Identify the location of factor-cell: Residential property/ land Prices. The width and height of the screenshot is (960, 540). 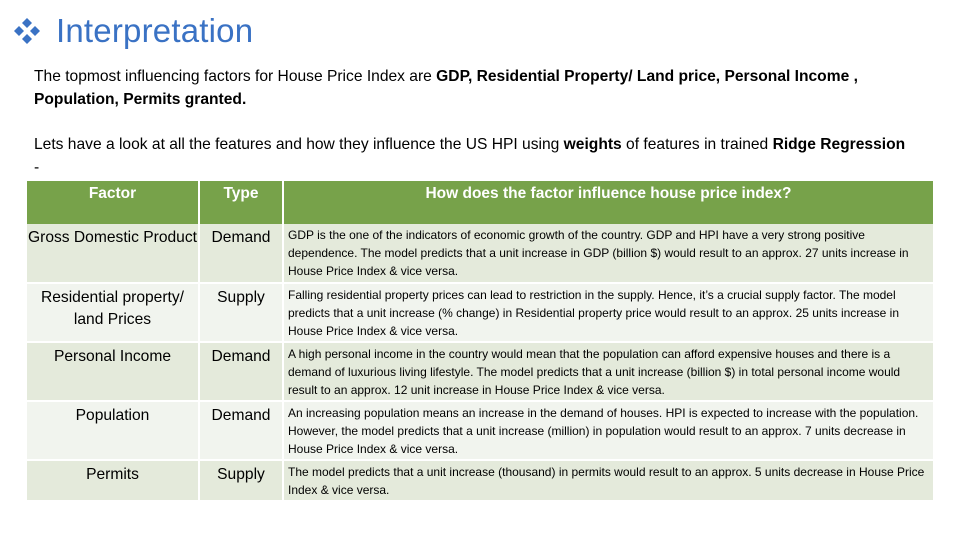
(113, 313).